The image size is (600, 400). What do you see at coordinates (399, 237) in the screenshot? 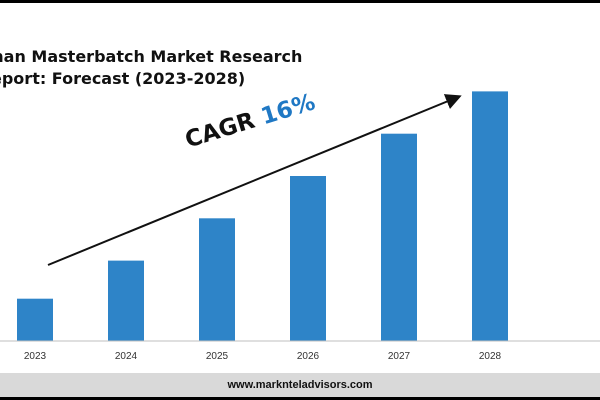
I see `bar-2027` at bounding box center [399, 237].